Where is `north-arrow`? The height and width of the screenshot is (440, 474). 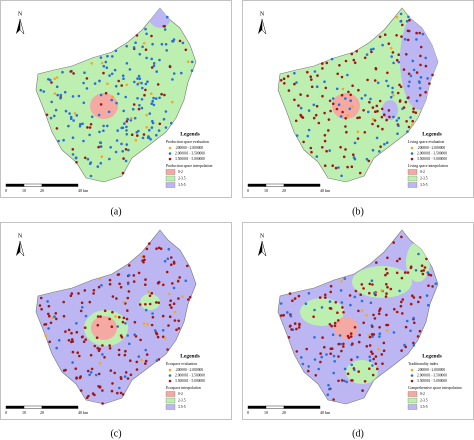 north-arrow is located at coordinates (260, 248).